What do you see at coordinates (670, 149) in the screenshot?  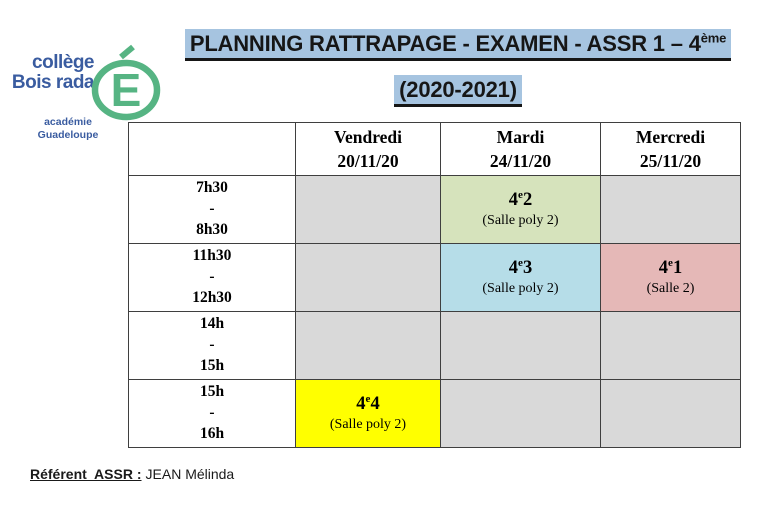 I see `day-header-mercredi: Mercredi 25/11/20` at bounding box center [670, 149].